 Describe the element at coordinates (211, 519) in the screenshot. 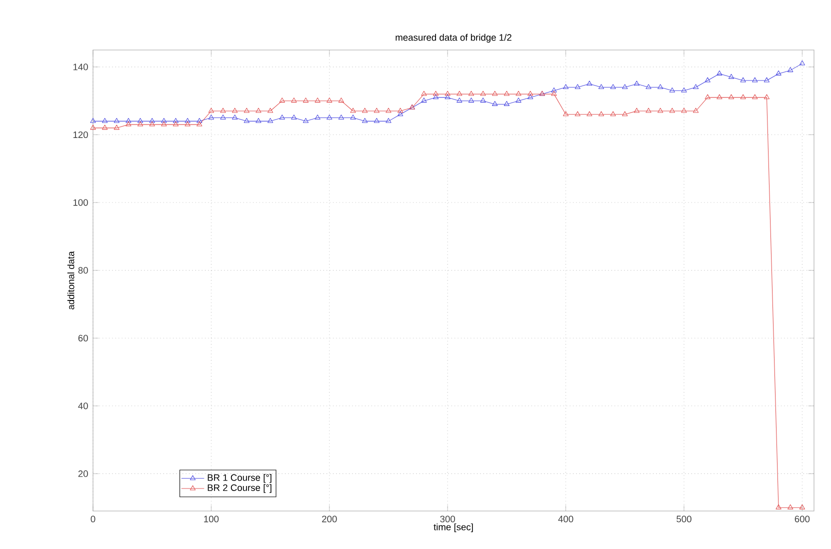

I see `x-tick-label: 100` at that location.